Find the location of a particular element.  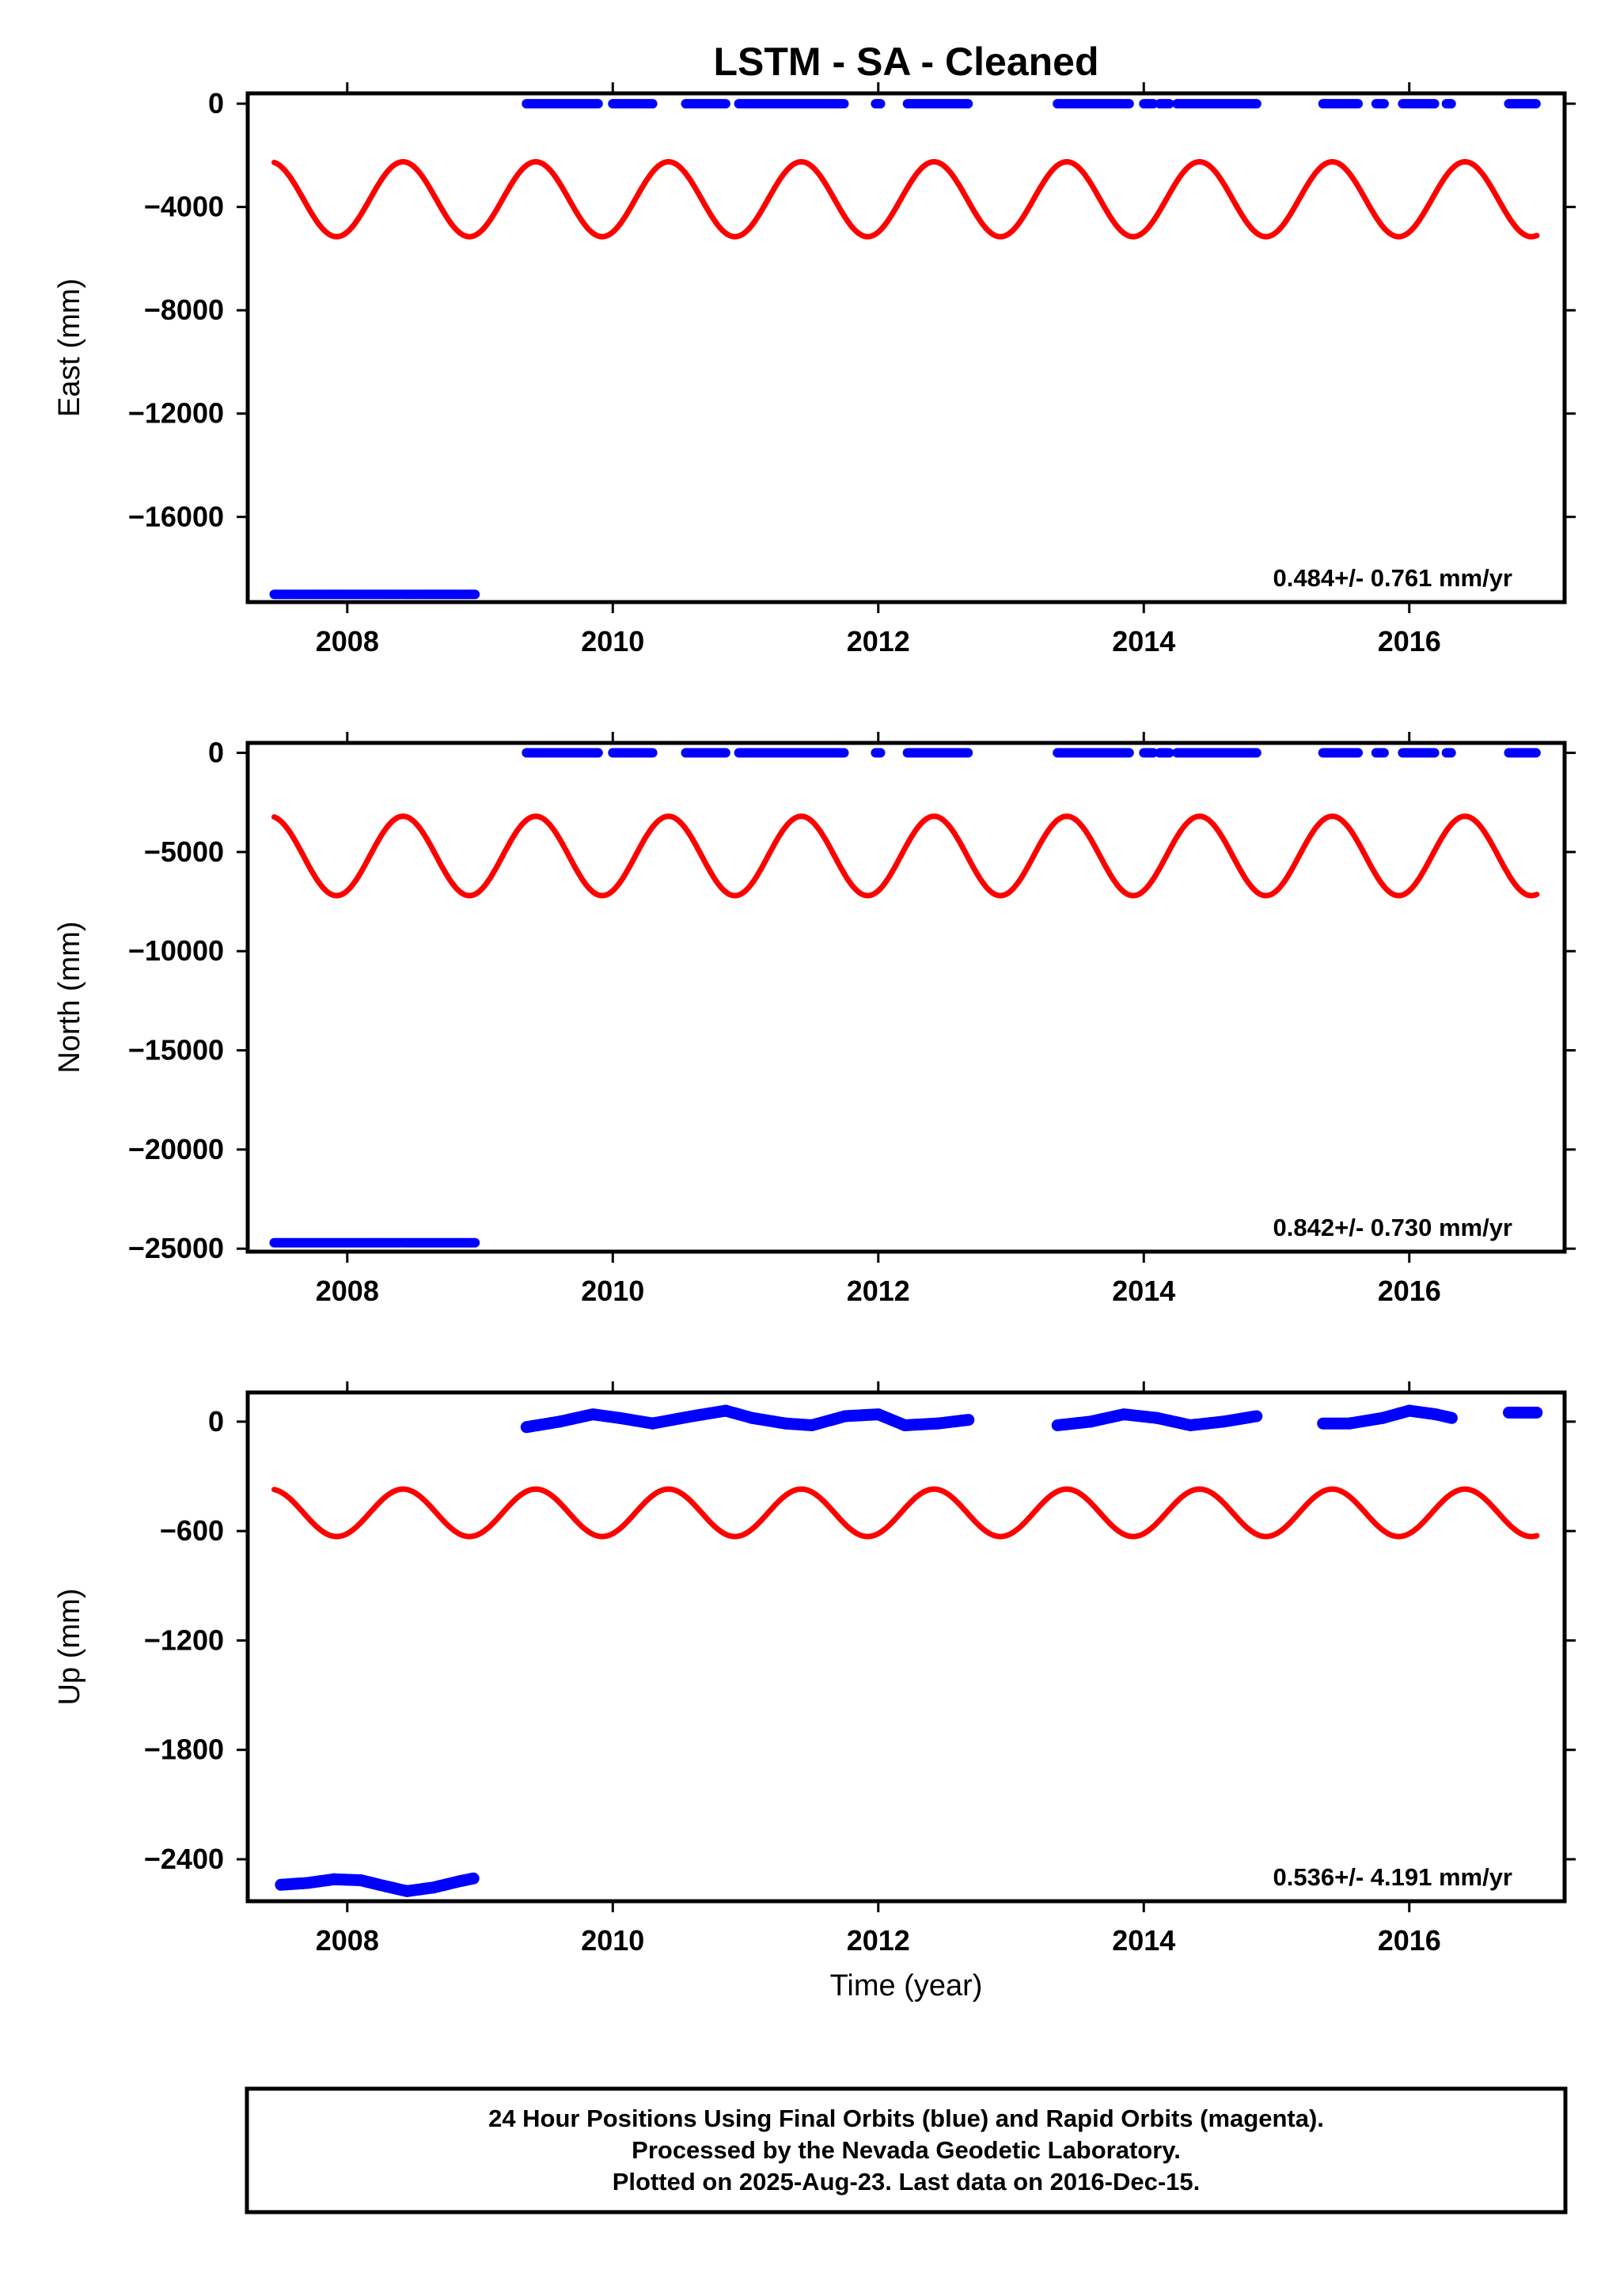

y-axis-label: East (mm) is located at coordinates (69, 347).